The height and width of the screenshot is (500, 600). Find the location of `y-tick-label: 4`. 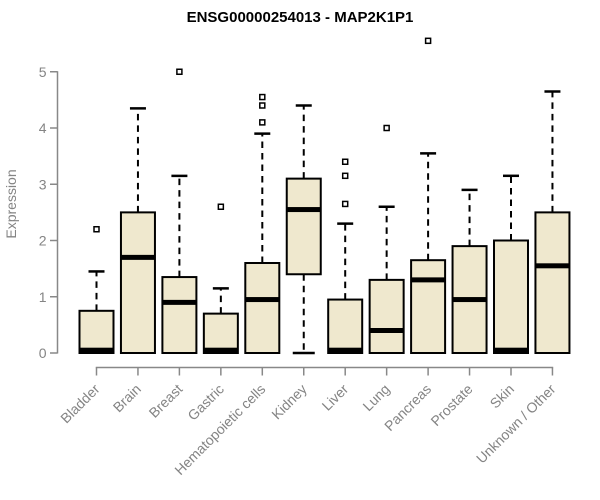

y-tick-label: 4 is located at coordinates (43, 128).